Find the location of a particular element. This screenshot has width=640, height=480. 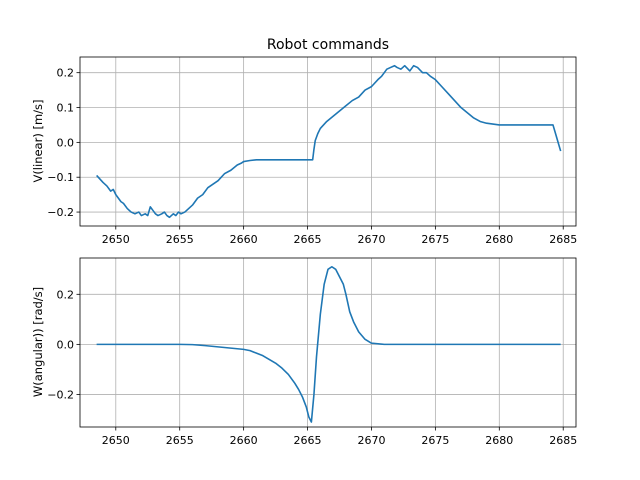

bottom-xtick-label: 2670 is located at coordinates (371, 440).